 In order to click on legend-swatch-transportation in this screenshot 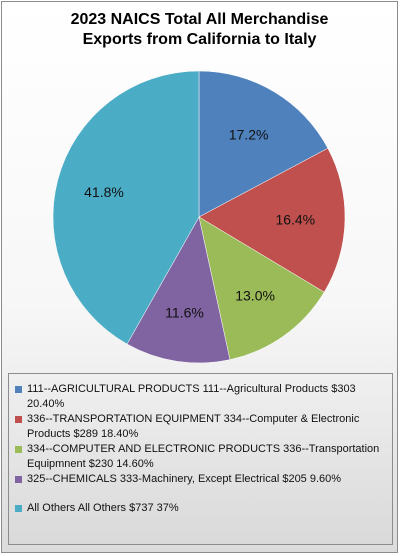, I will do `click(18, 419)`.